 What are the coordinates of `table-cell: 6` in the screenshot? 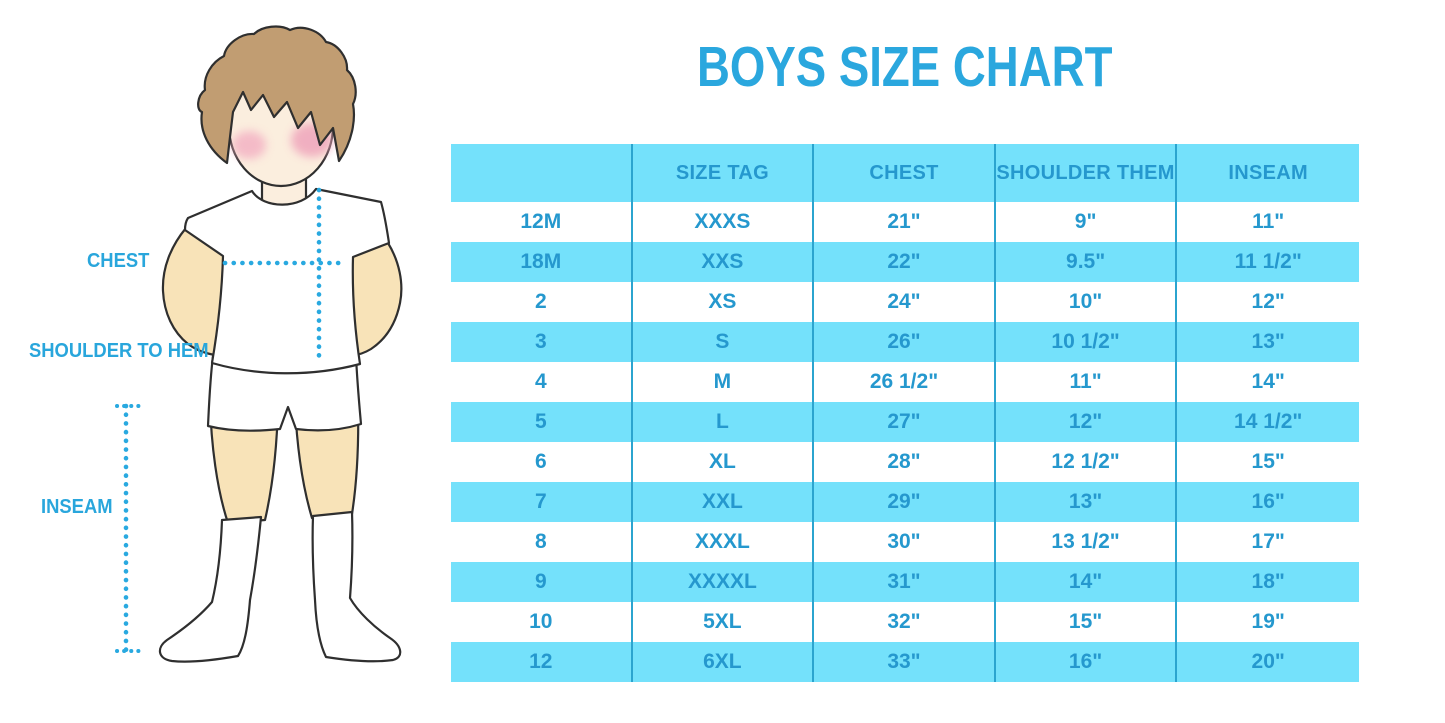 It's located at (542, 462).